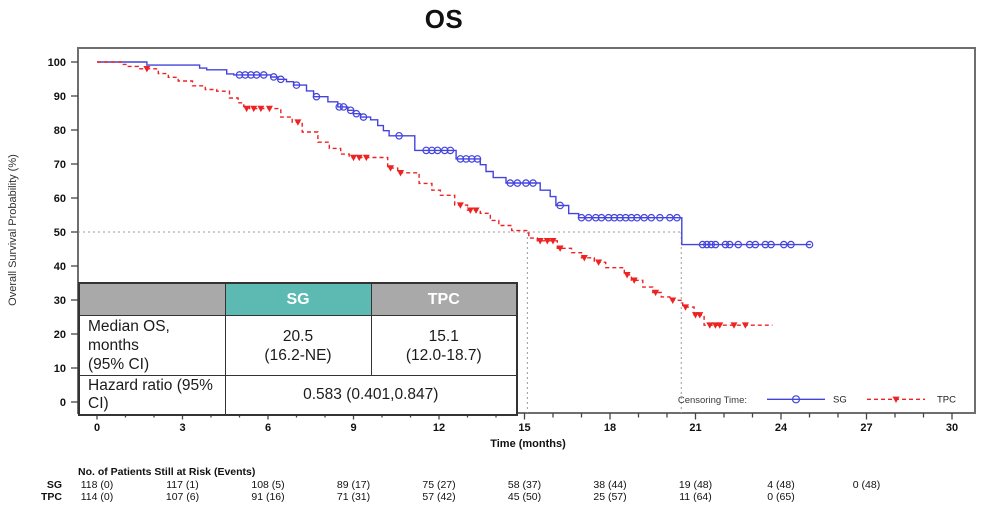 This screenshot has width=987, height=510. I want to click on legend-sg-circle-icon, so click(796, 399).